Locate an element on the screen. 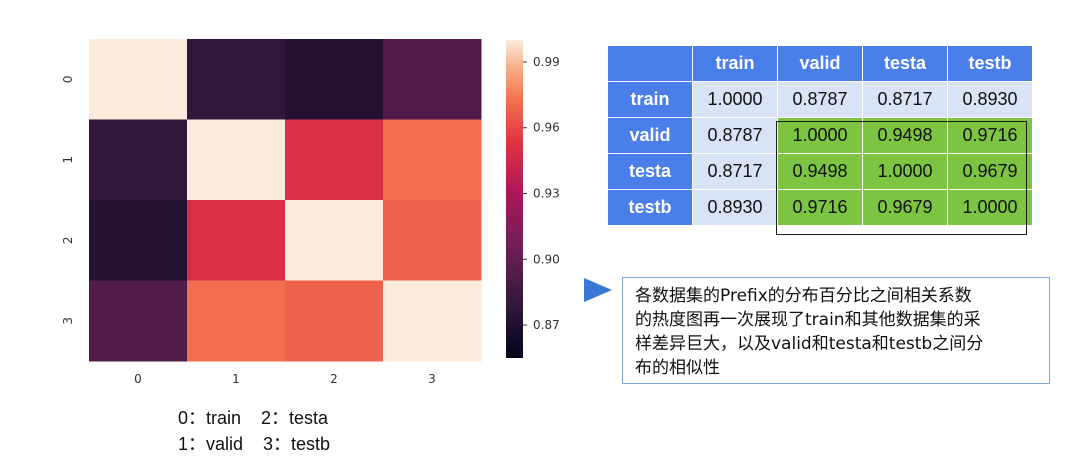 The image size is (1080, 466). row-header: valid is located at coordinates (650, 135).